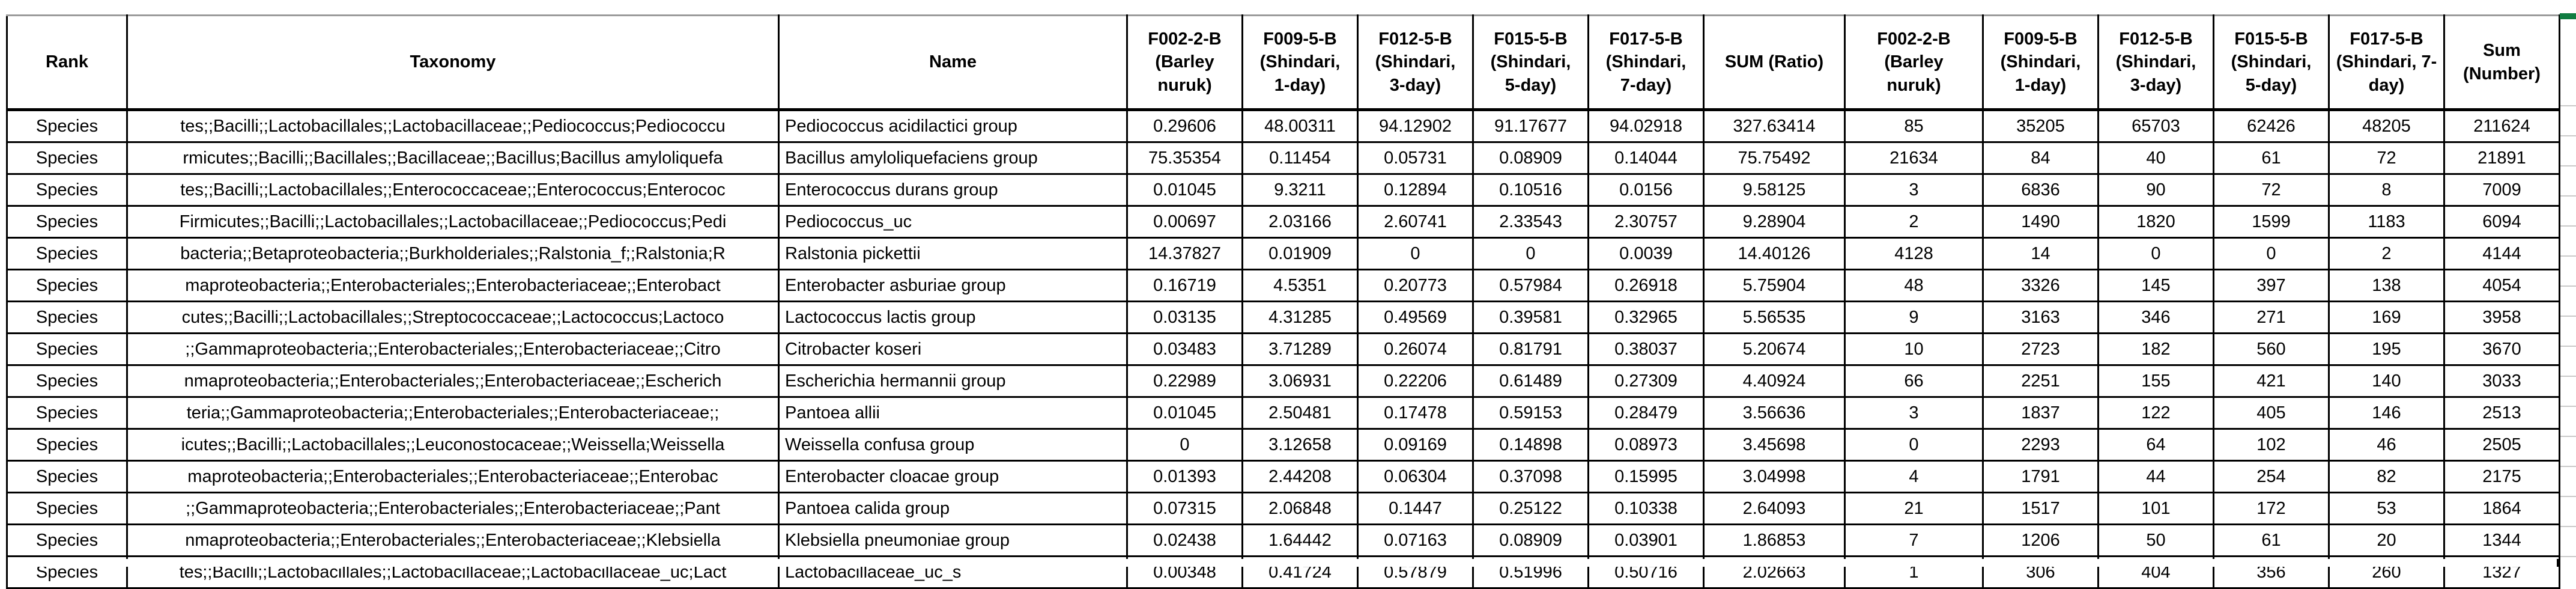 This screenshot has width=2576, height=589. I want to click on ratio-f012-cell: 0.12894, so click(1415, 190).